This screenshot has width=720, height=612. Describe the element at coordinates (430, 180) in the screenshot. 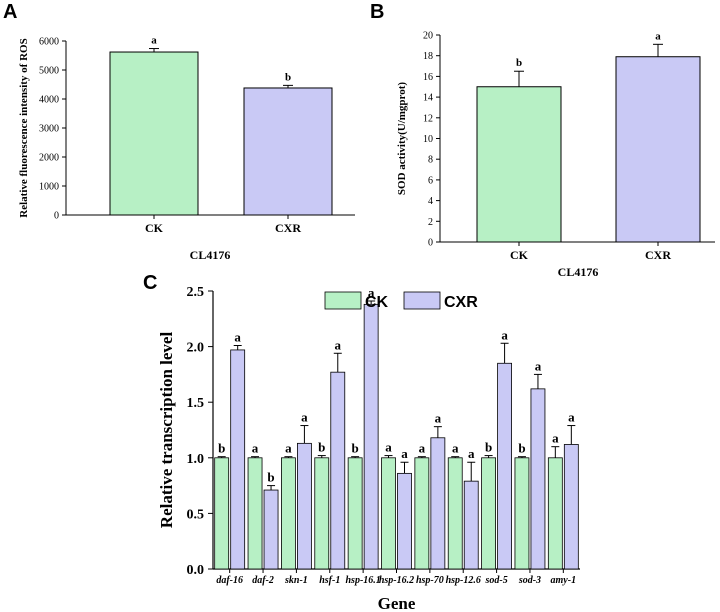

I see `chart-b-y-tick-label: 6` at that location.